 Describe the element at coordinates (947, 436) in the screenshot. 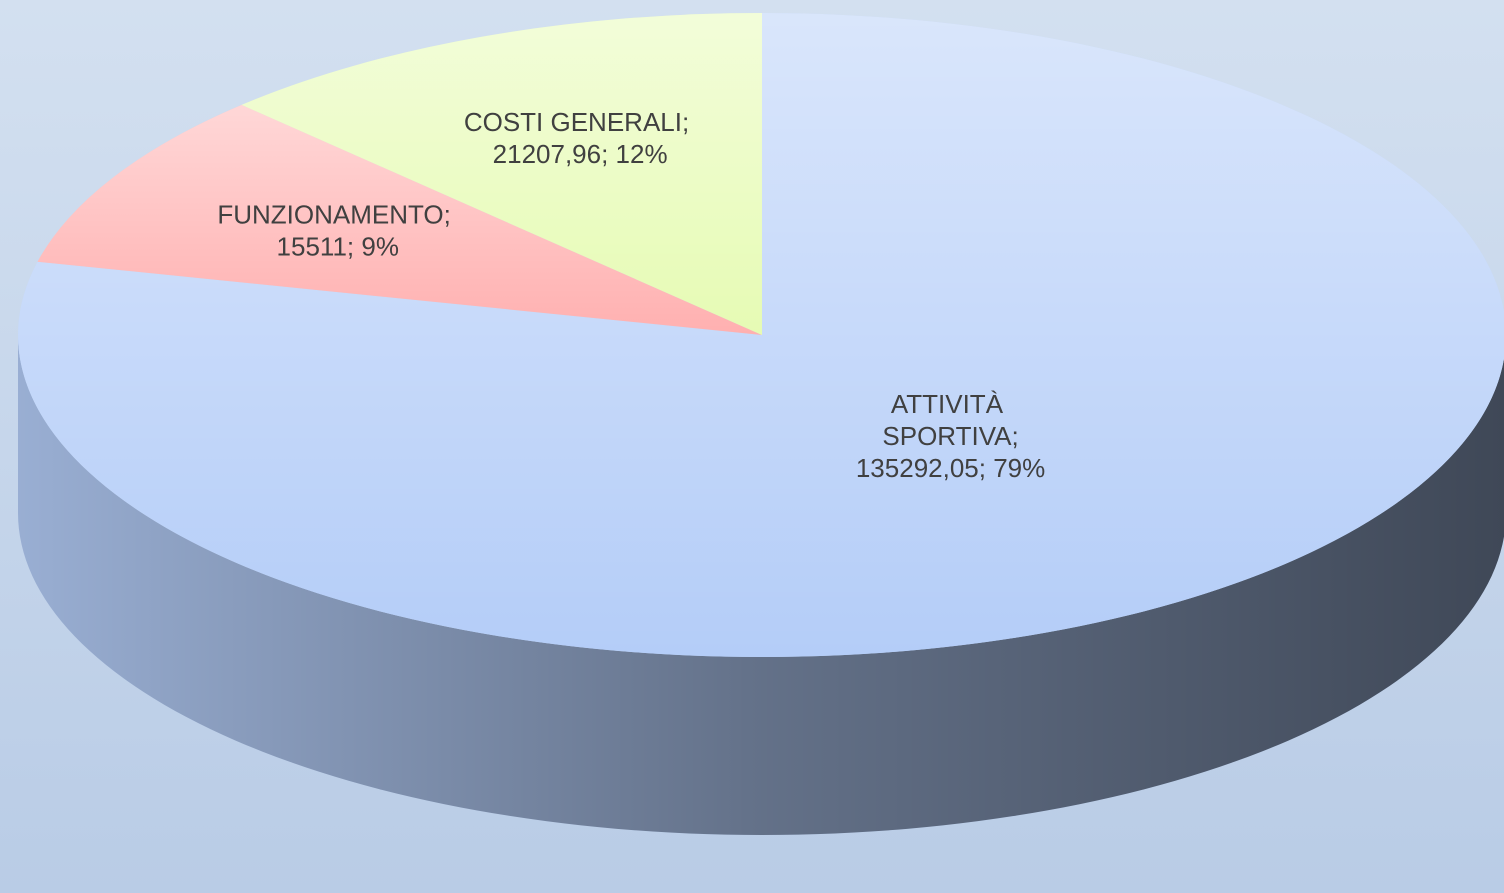

I see `data-label: ATTIVITÀ SPORTIVA; 135292,05; 79%` at that location.